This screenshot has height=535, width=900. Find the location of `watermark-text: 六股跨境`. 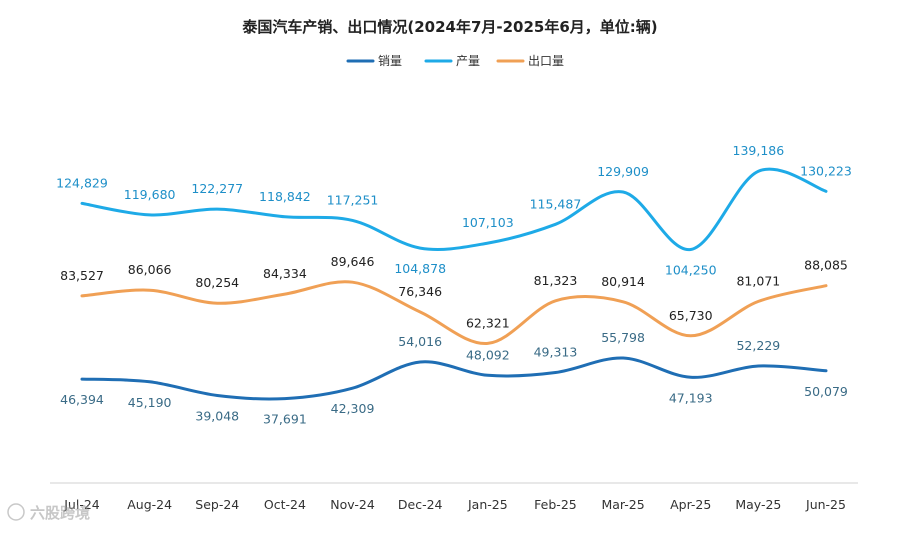

watermark-text: 六股跨境 is located at coordinates (60, 513).